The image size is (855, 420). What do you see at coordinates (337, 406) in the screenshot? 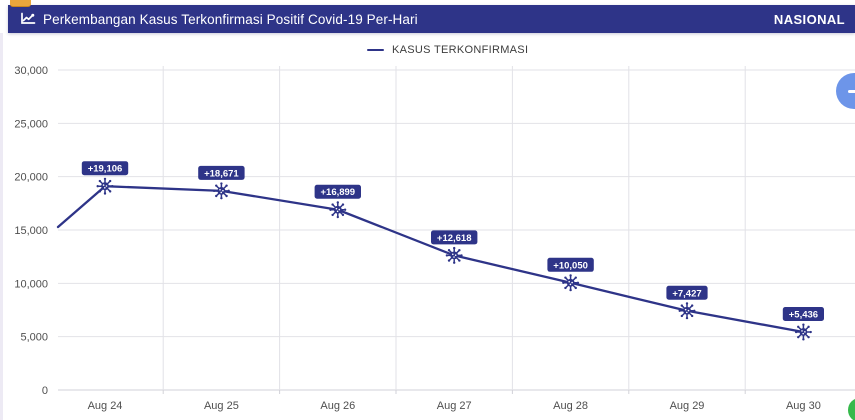
I see `x-axis-tick-label: Aug 26` at bounding box center [337, 406].